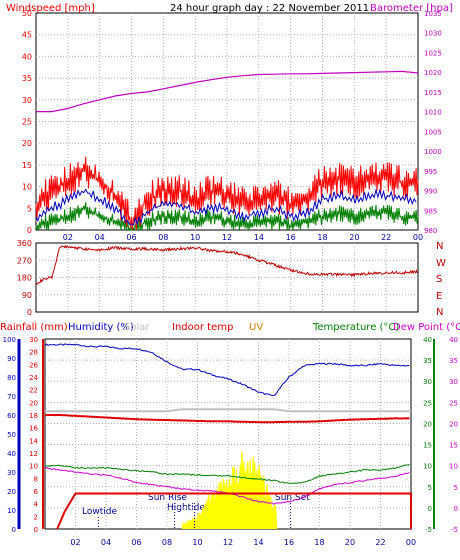 The height and width of the screenshot is (560, 460). I want to click on humidity-tick-label: 0, so click(14, 530).